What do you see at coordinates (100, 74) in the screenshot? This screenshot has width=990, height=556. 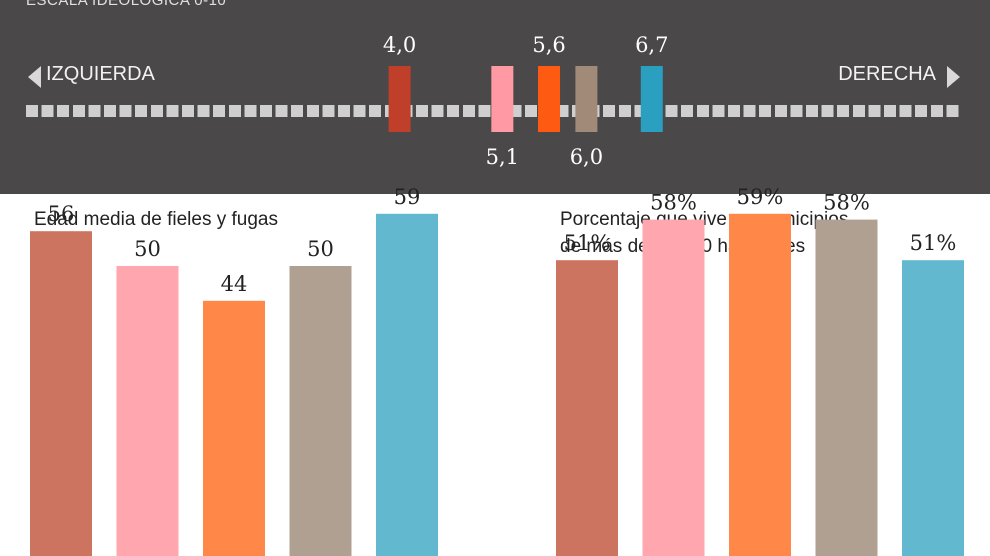 I see `left-label: IZQUIERDA` at bounding box center [100, 74].